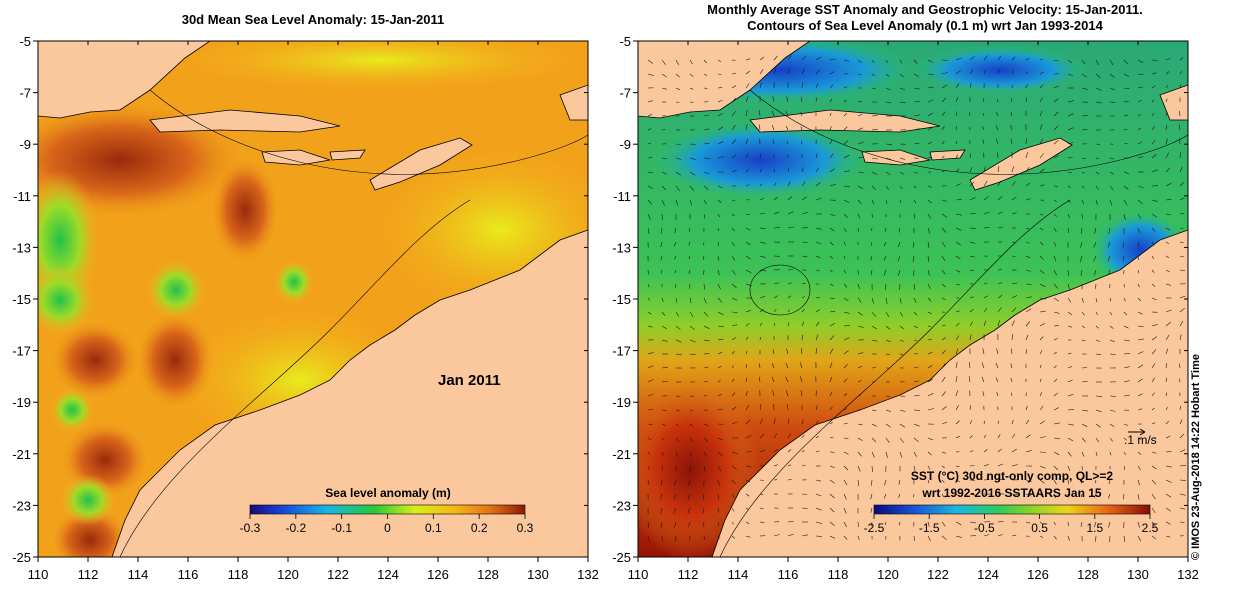  I want to click on lat-tick-label: -9, so click(625, 144).